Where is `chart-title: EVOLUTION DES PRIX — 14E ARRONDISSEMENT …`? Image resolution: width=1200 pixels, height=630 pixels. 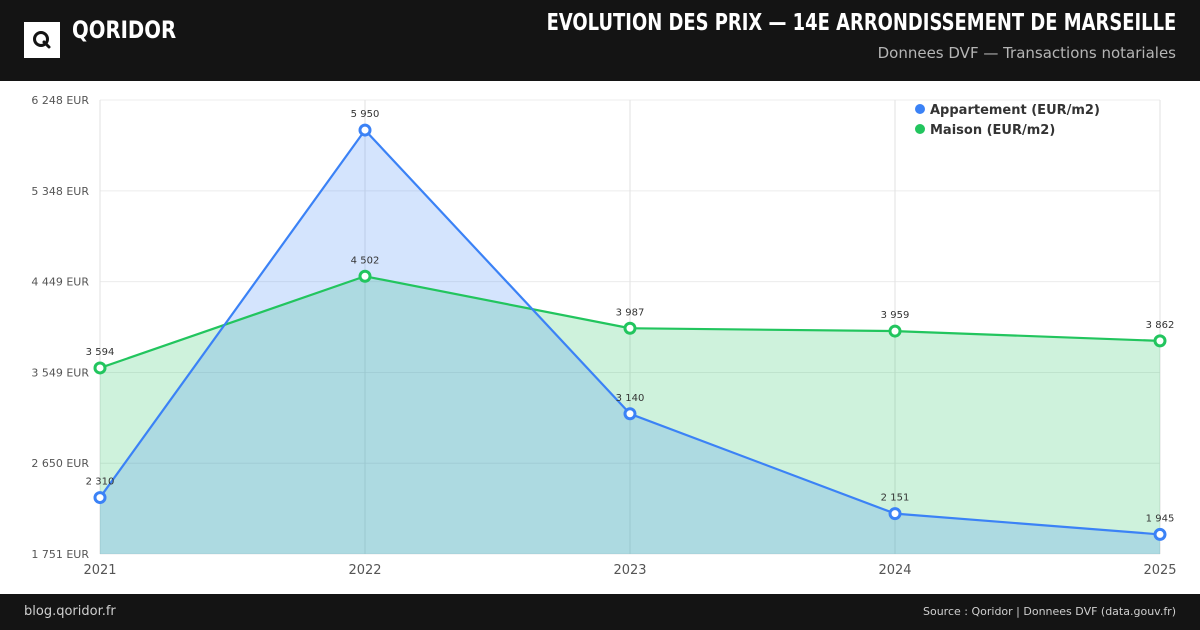
chart-title: EVOLUTION DES PRIX — 14E ARRONDISSEMENT … is located at coordinates (861, 23).